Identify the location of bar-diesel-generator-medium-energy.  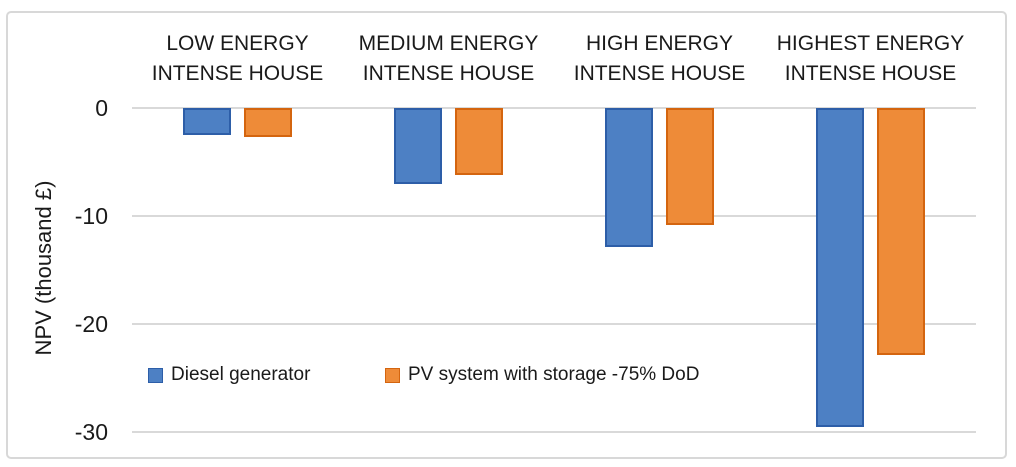
(418, 146).